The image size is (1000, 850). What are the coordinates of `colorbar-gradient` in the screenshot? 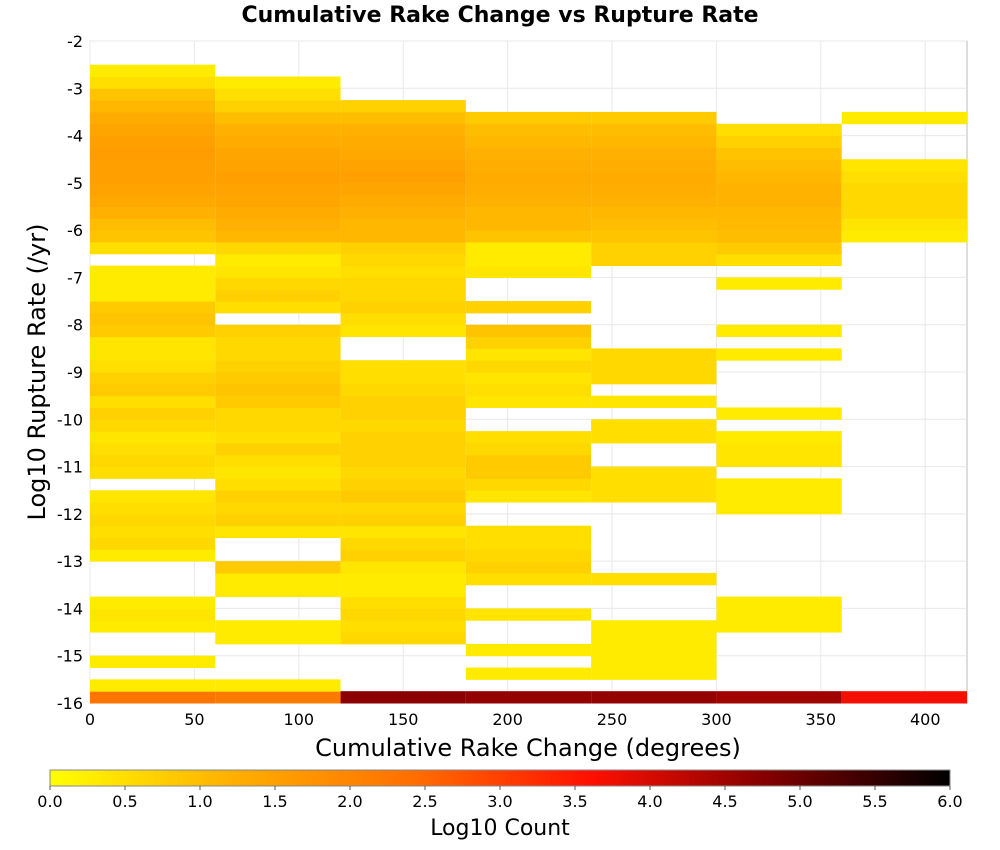 It's located at (500, 778).